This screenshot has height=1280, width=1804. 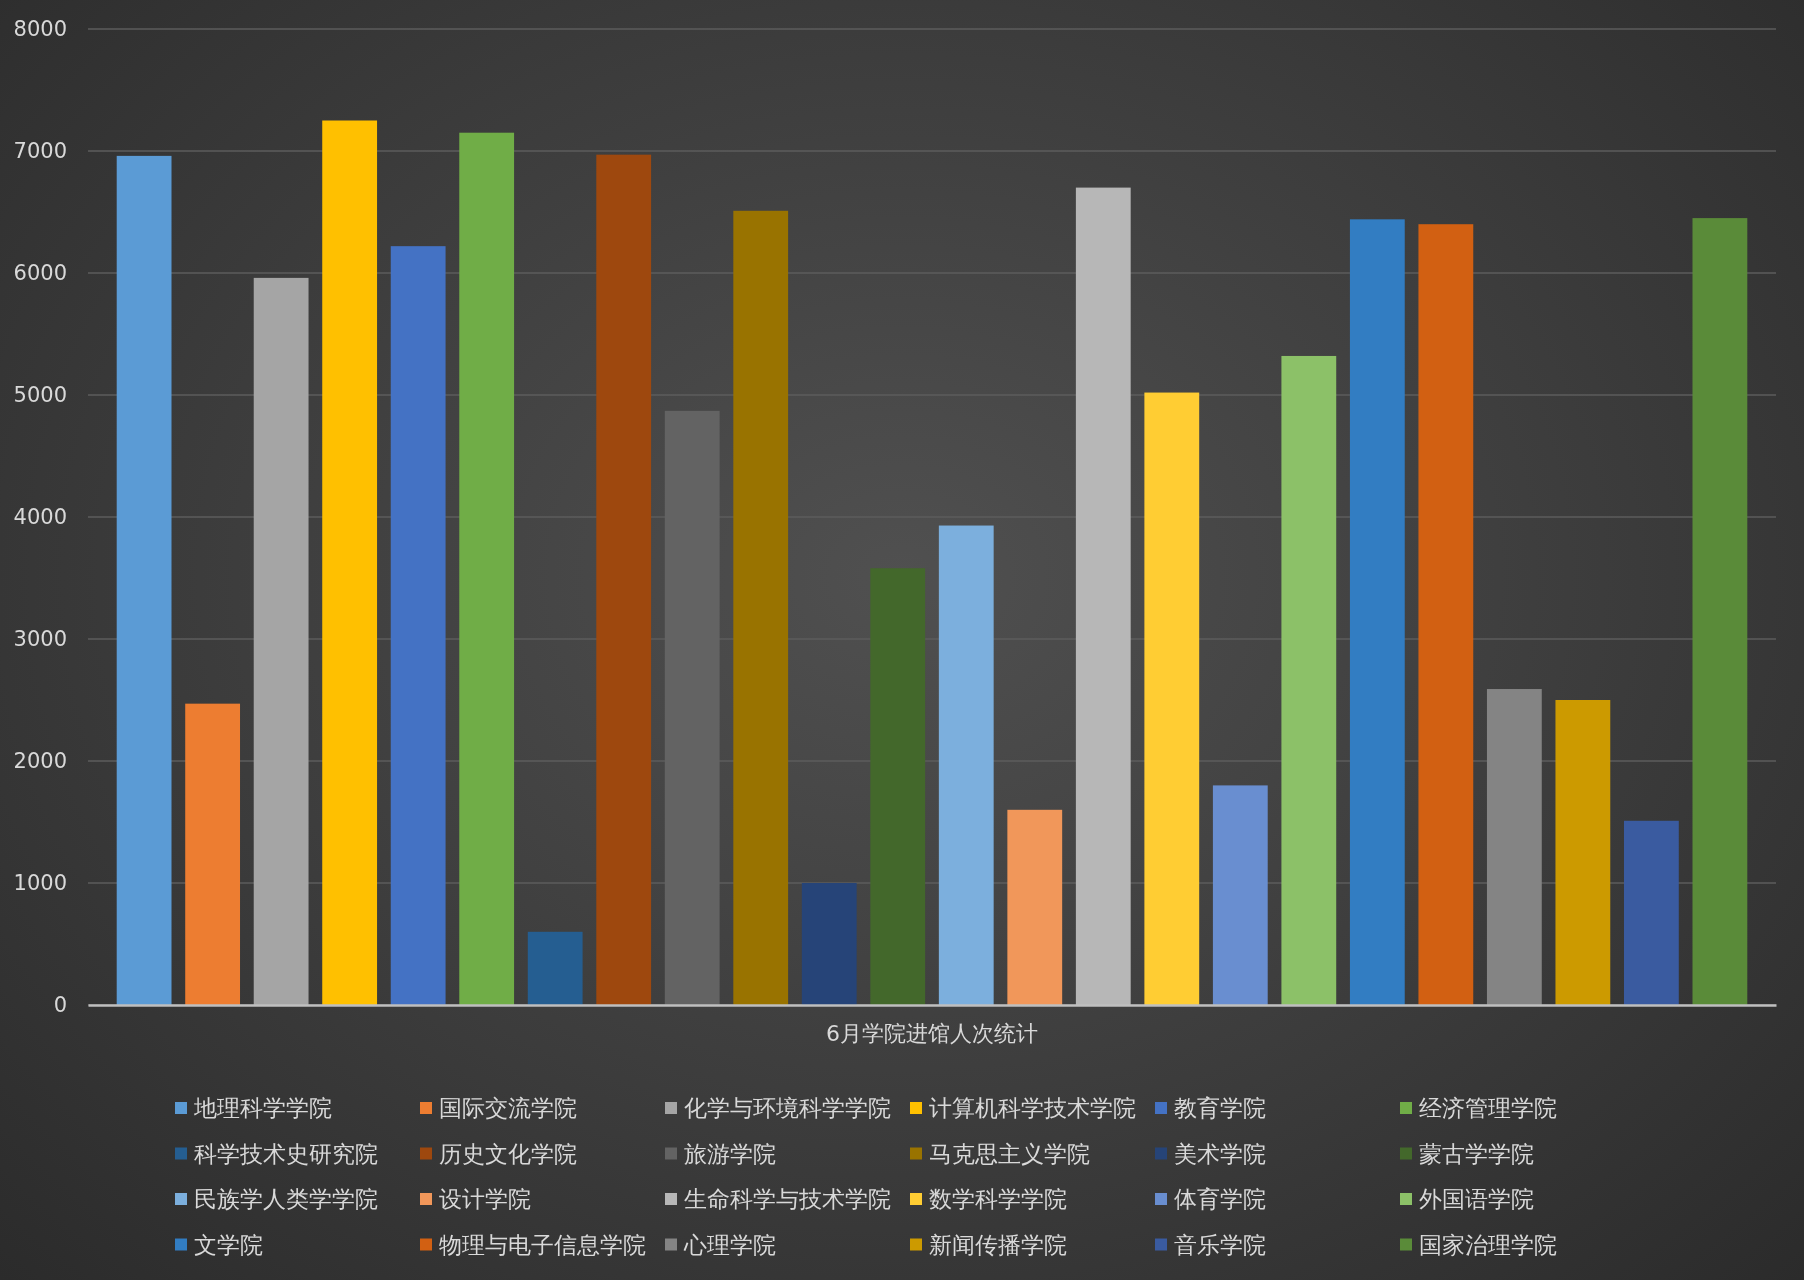 What do you see at coordinates (286, 1199) in the screenshot?
I see `legend-label: 民族学人类学学院` at bounding box center [286, 1199].